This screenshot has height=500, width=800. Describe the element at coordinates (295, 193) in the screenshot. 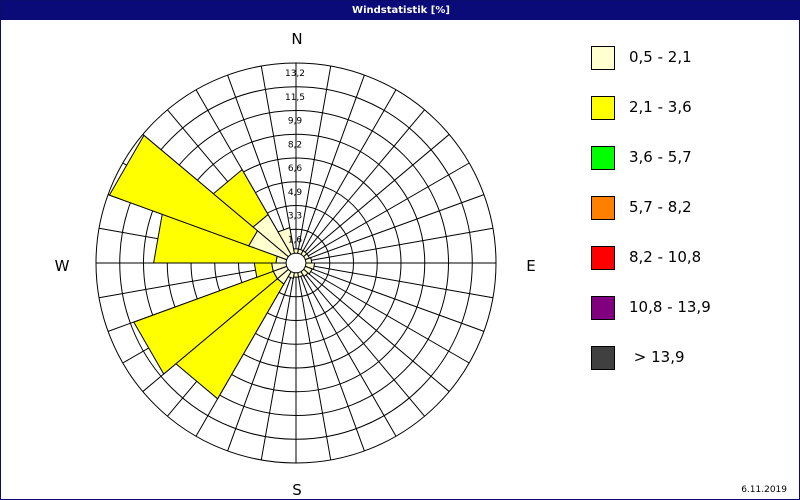

I see `radial-tick-label: 4,9` at that location.